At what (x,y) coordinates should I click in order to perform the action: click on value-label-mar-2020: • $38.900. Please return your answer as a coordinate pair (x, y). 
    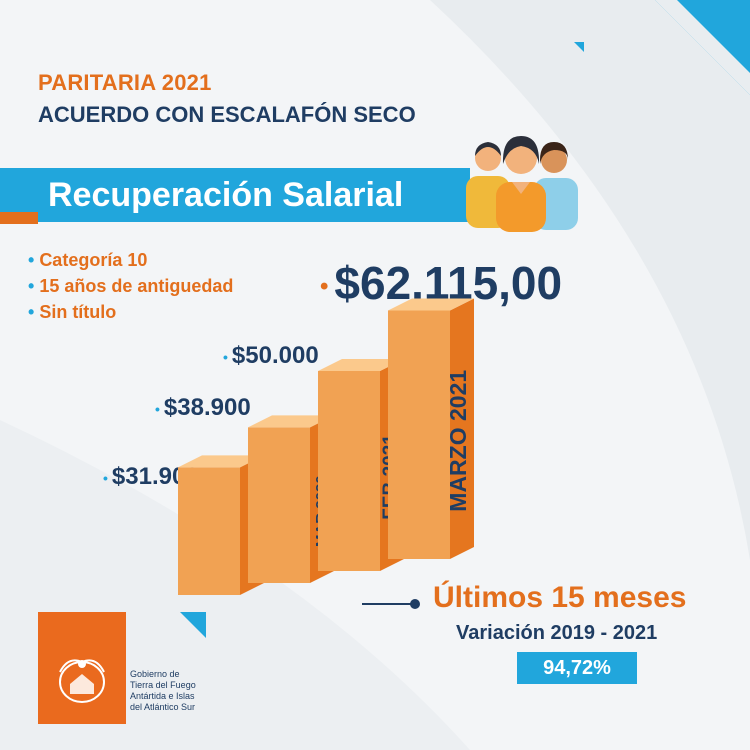
    Looking at the image, I should click on (203, 407).